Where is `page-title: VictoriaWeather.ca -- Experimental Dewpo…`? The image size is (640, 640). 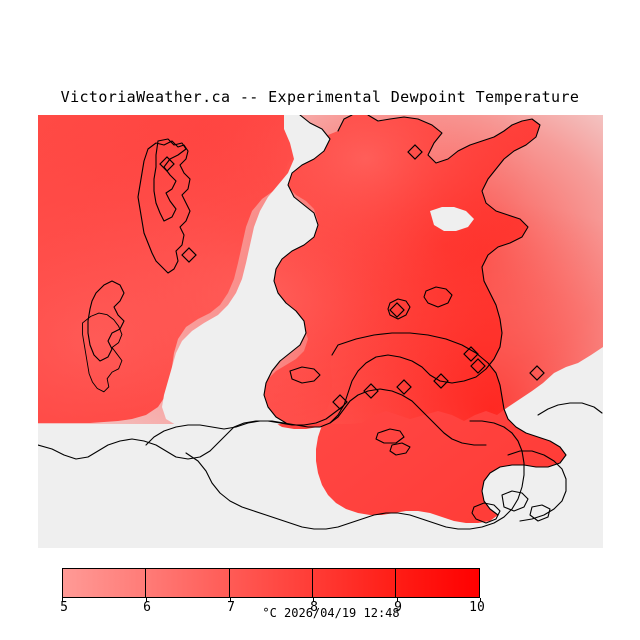 page-title: VictoriaWeather.ca -- Experimental Dewpo… is located at coordinates (320, 97).